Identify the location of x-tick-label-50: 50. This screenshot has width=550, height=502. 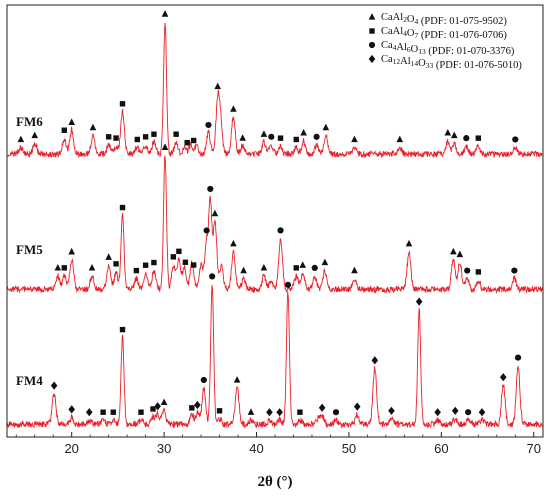
(349, 448).